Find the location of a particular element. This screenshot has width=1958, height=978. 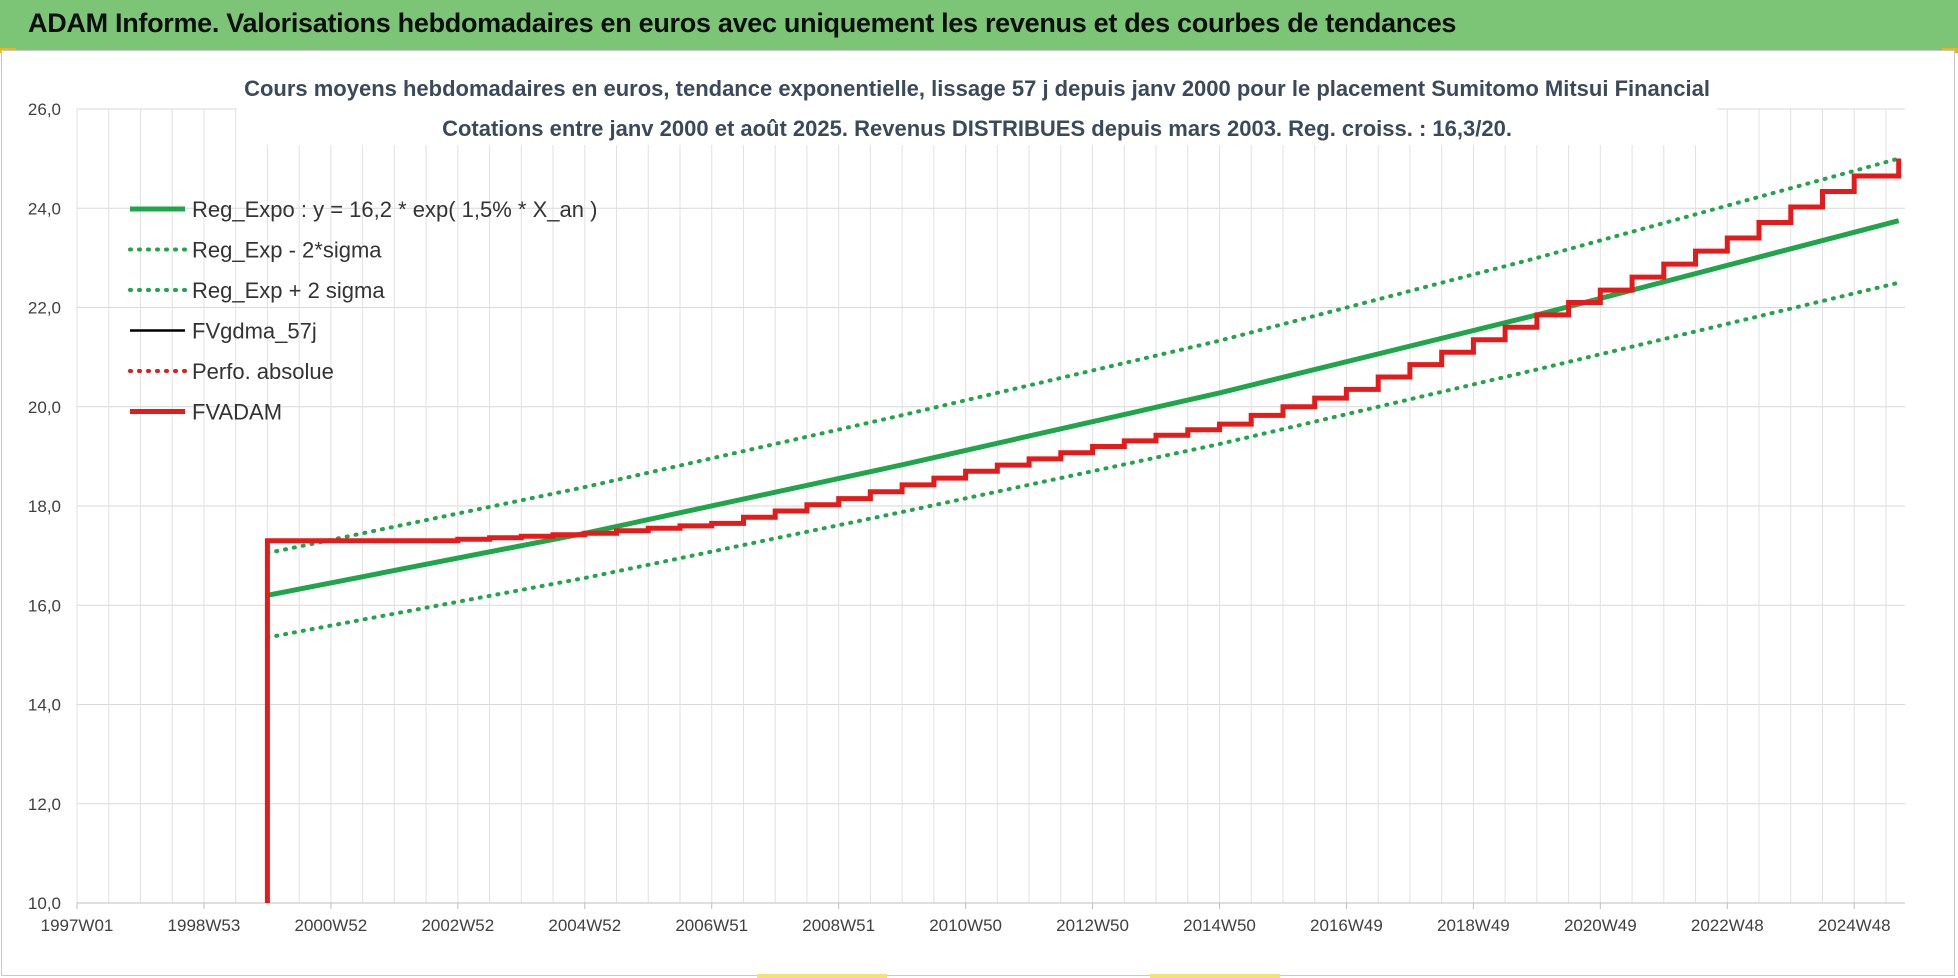

y-tick-label: 18,0 is located at coordinates (44, 506).